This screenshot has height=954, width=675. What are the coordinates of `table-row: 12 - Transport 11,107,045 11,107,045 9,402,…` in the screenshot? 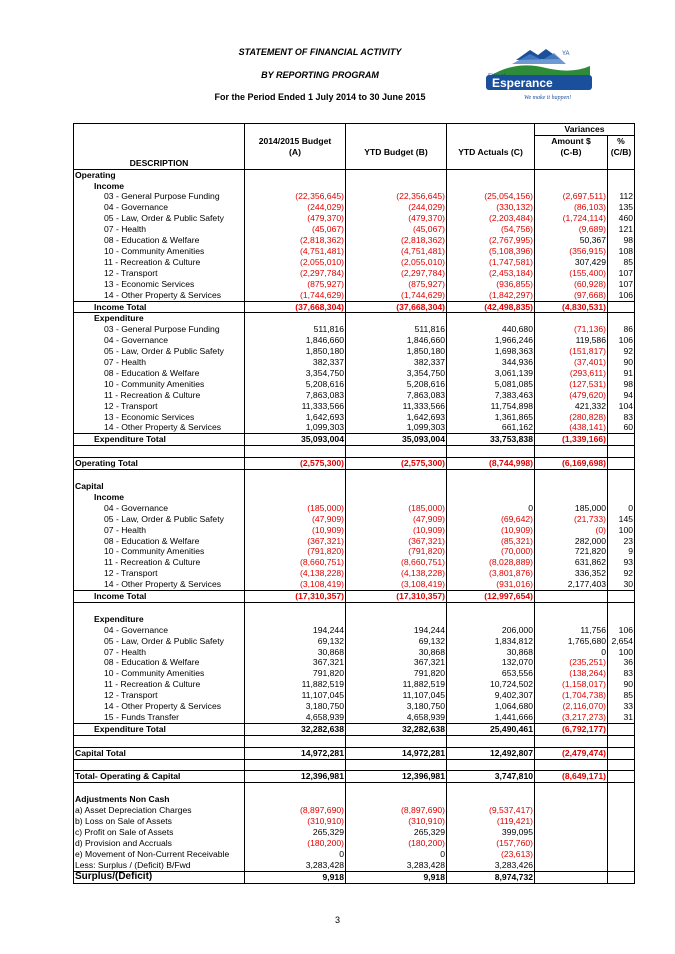 It's located at (354, 696).